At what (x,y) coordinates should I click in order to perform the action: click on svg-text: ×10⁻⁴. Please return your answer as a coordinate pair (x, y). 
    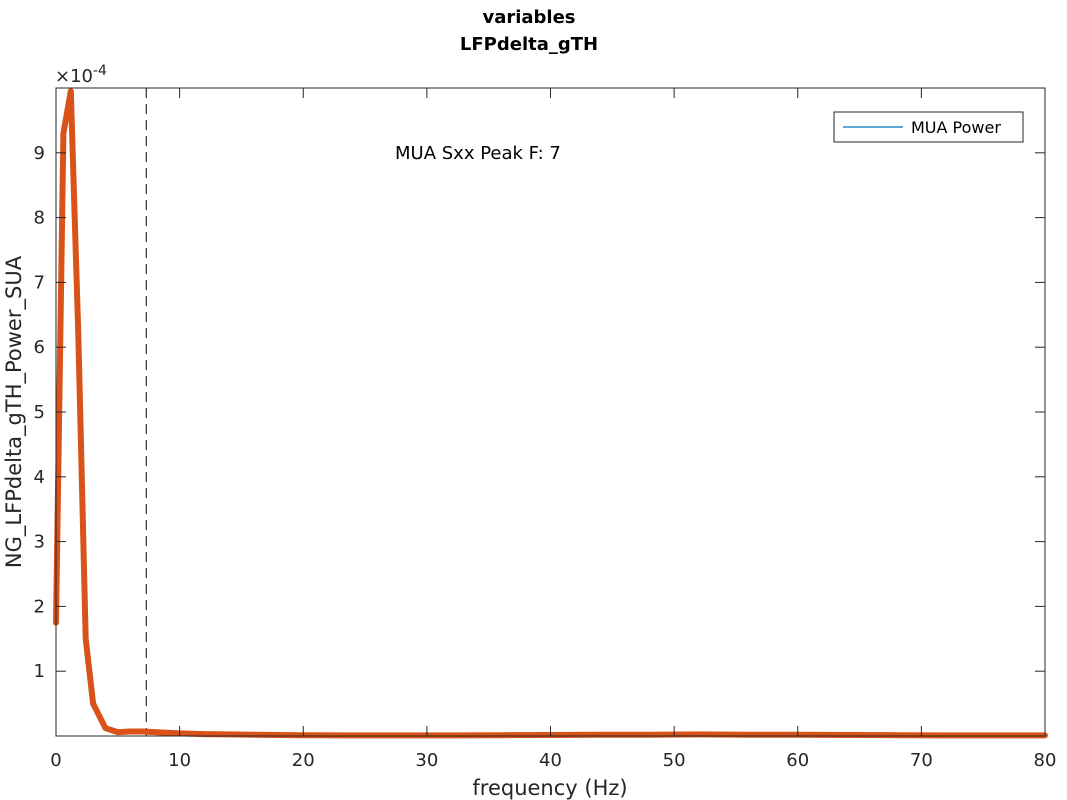
    Looking at the image, I should click on (81, 75).